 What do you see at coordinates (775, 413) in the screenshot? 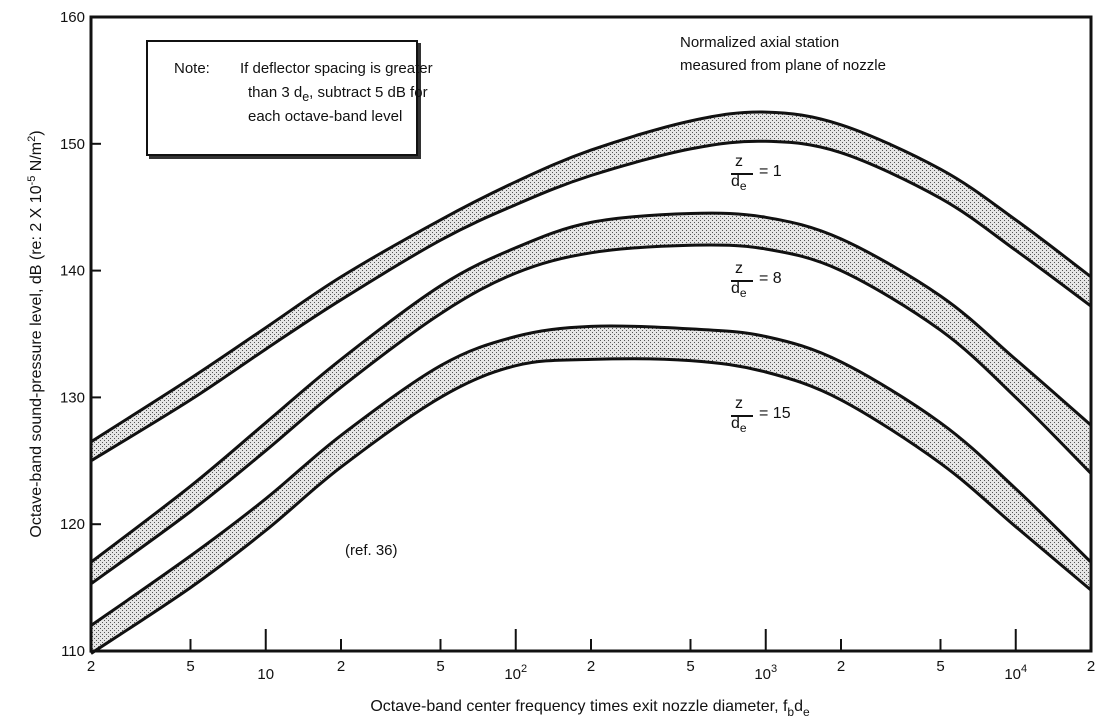
I see `frac-value: = 15` at bounding box center [775, 413].